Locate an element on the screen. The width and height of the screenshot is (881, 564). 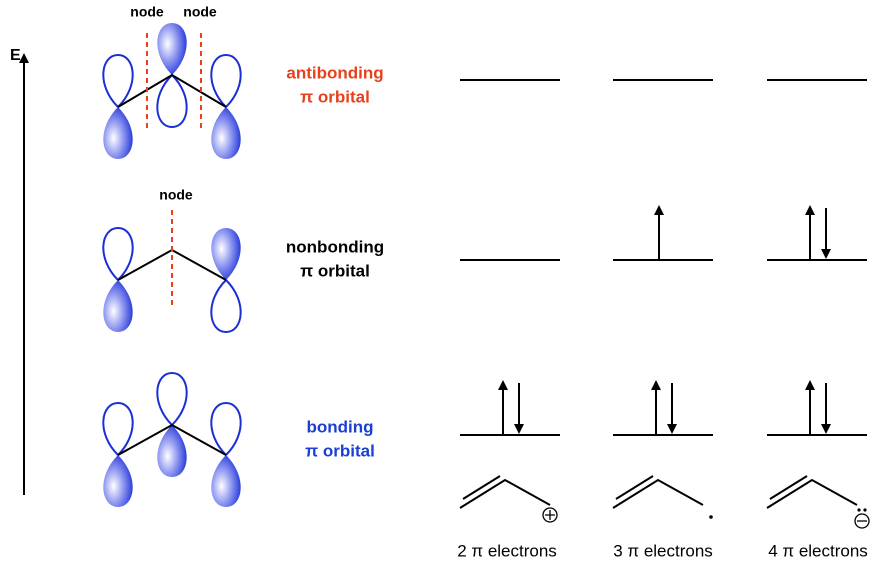
radical is located at coordinates (711, 517).